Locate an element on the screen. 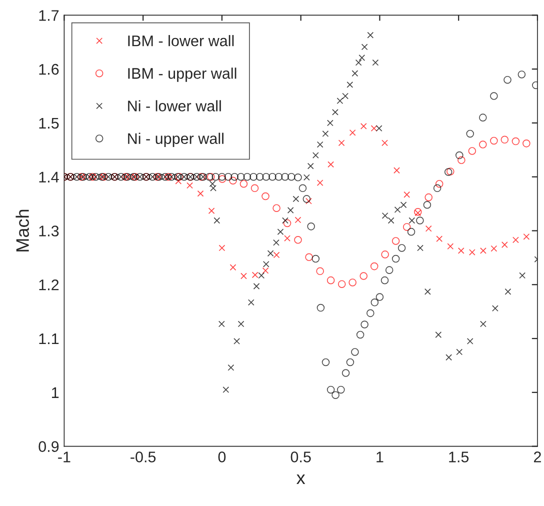 The width and height of the screenshot is (544, 506). y-axis-title: Mach is located at coordinates (22, 231).